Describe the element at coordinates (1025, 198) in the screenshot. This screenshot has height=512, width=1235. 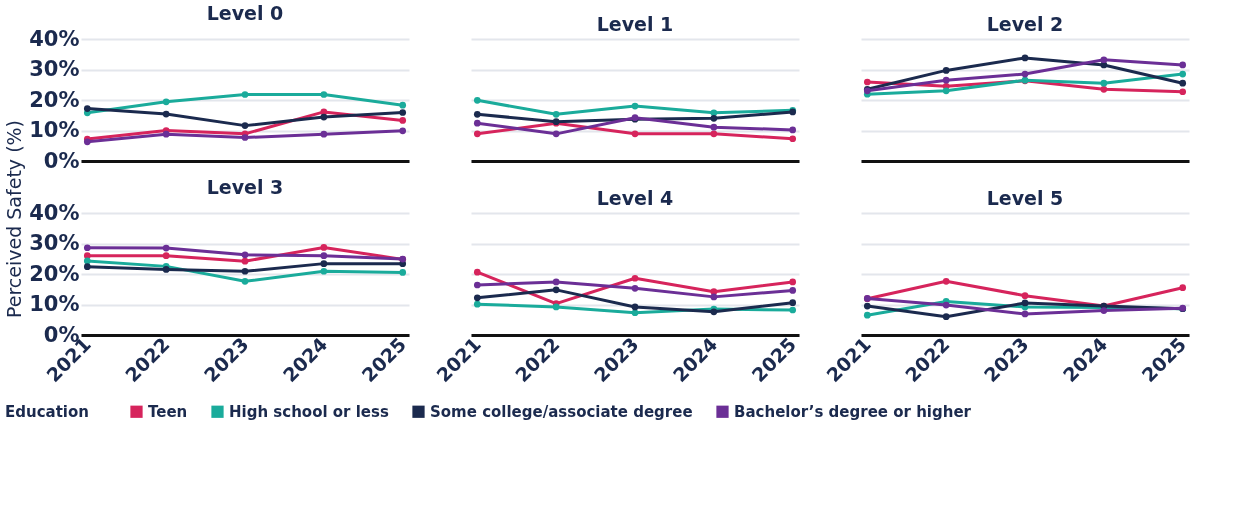
I see `chart-title: Level 5` at that location.